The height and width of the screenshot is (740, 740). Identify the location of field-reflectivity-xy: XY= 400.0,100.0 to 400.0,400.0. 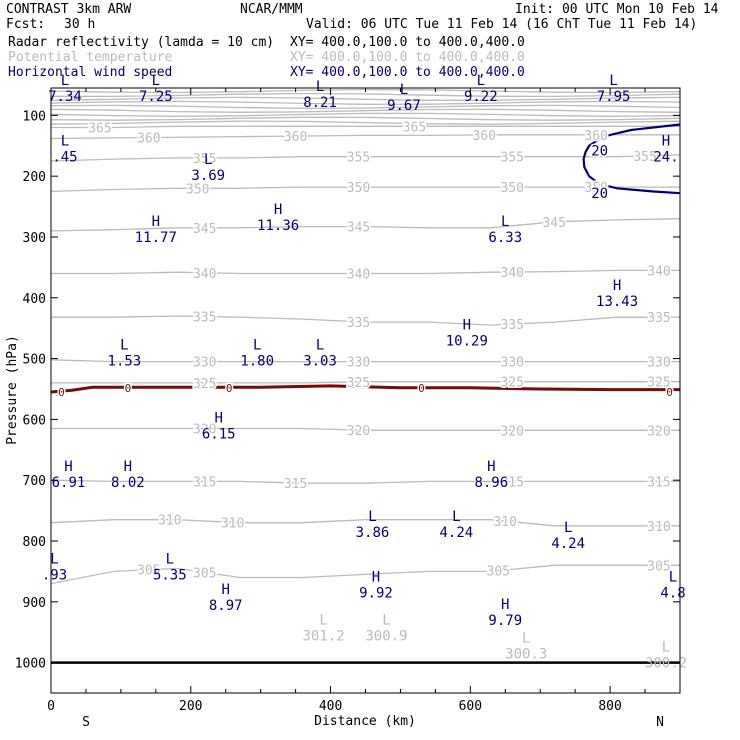
(407, 42).